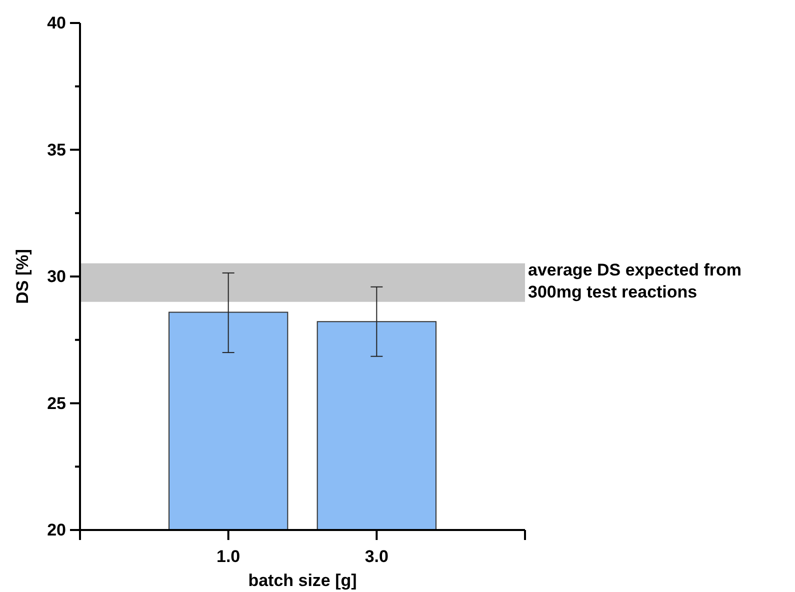  Describe the element at coordinates (56, 150) in the screenshot. I see `y-tick-label: 35` at that location.